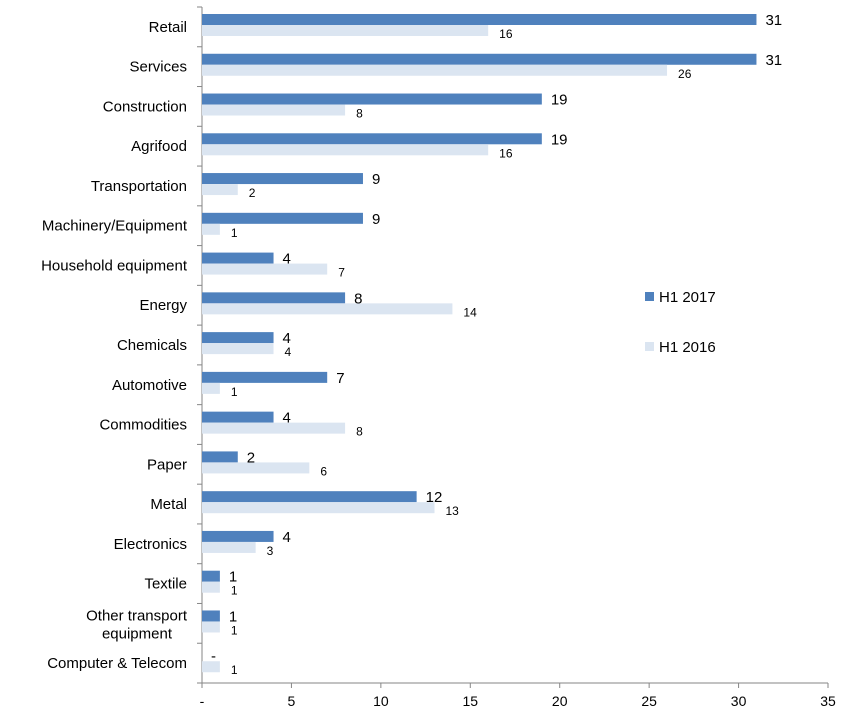  I want to click on value-label-h1-2016: 6, so click(323, 471).